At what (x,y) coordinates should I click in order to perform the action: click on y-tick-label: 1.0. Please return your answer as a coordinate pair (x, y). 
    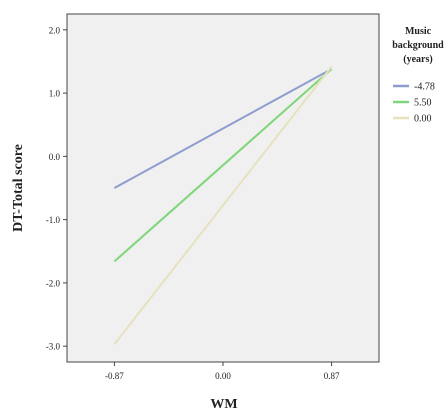
    Looking at the image, I should click on (55, 94).